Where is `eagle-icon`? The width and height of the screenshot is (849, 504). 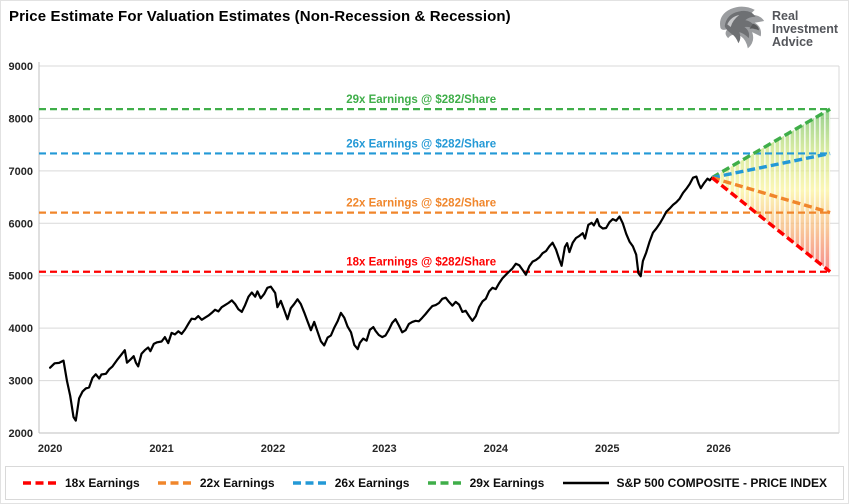
eagle-icon is located at coordinates (741, 29).